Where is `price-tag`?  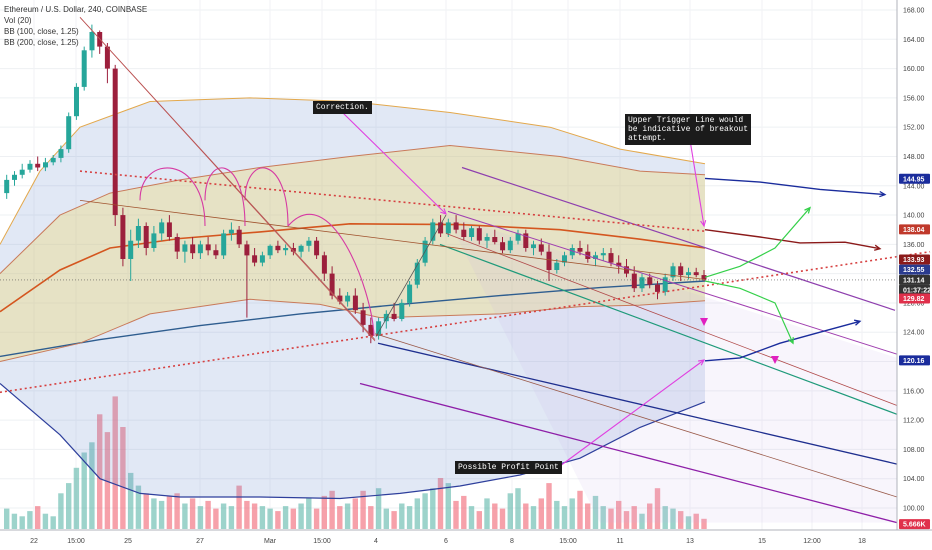
price-tag is located at coordinates (914, 289).